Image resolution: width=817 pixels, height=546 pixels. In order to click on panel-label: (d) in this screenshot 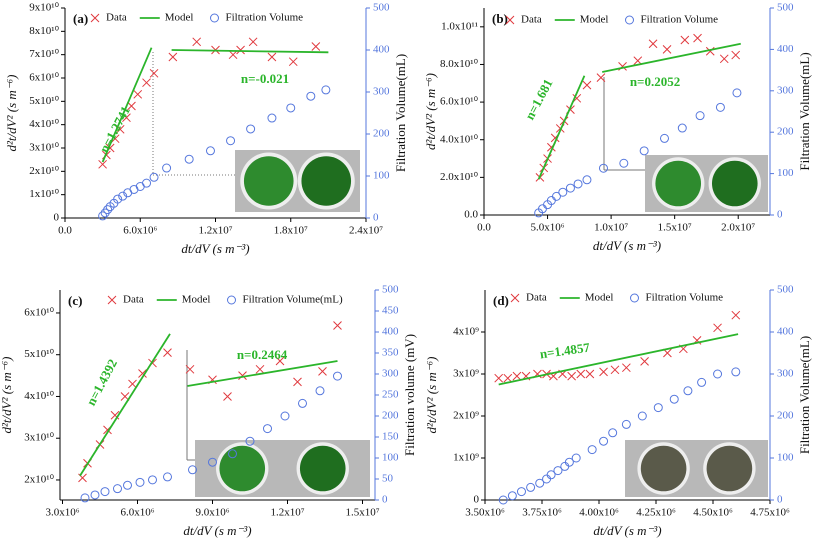, I will do `click(501, 300)`.